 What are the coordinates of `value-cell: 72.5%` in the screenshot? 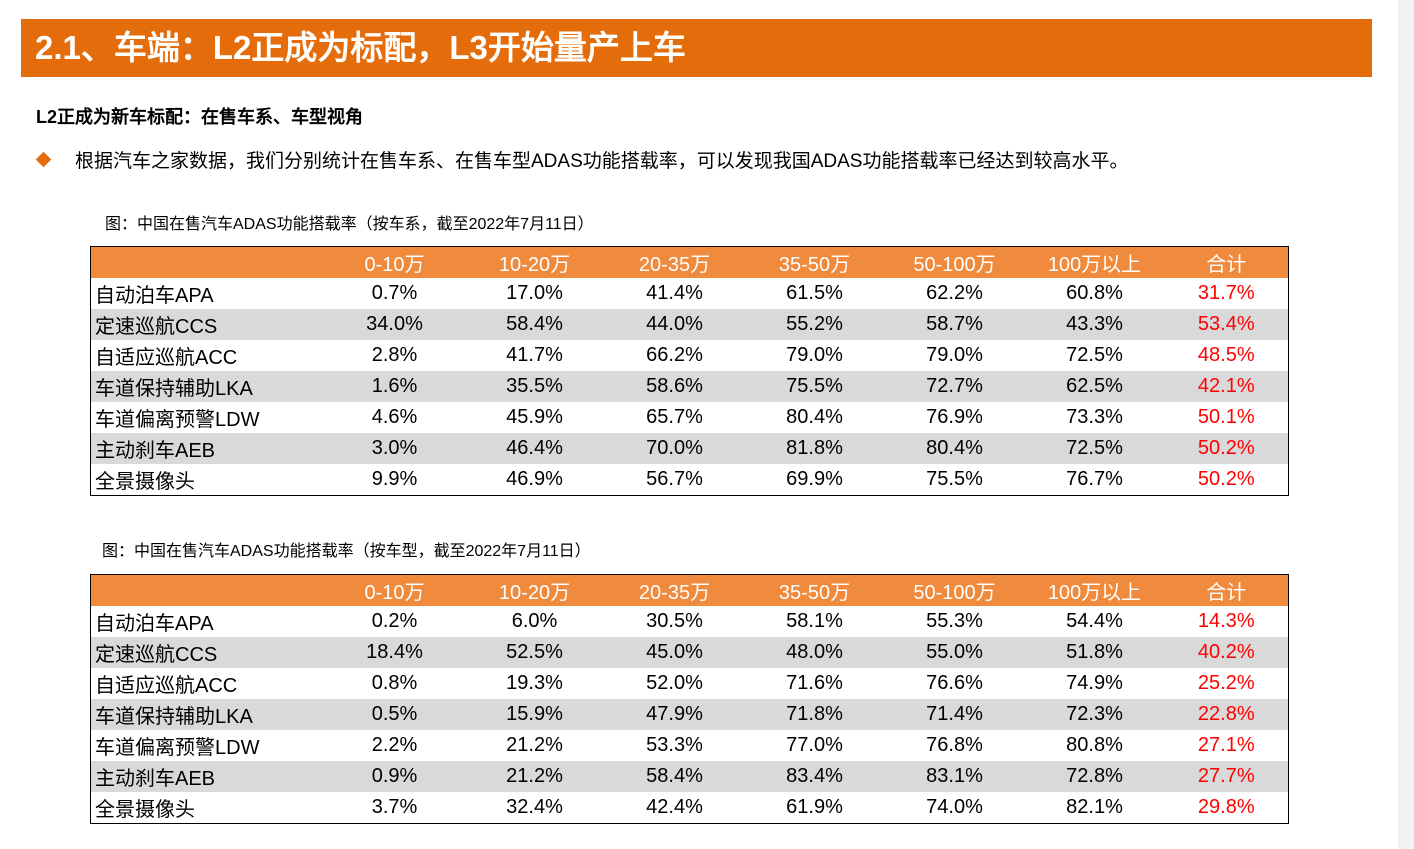 It's located at (1094, 448).